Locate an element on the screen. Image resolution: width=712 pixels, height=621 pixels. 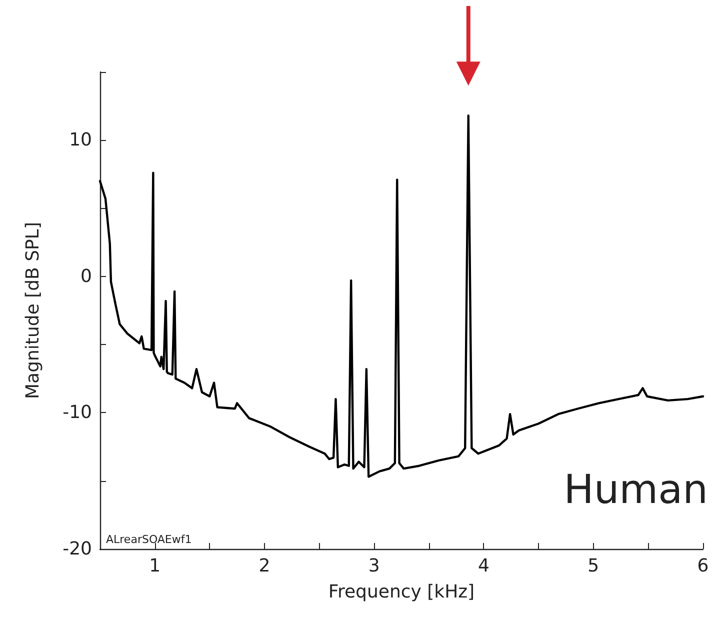
annotation: ALrearSOAEwf1 is located at coordinates (149, 539).